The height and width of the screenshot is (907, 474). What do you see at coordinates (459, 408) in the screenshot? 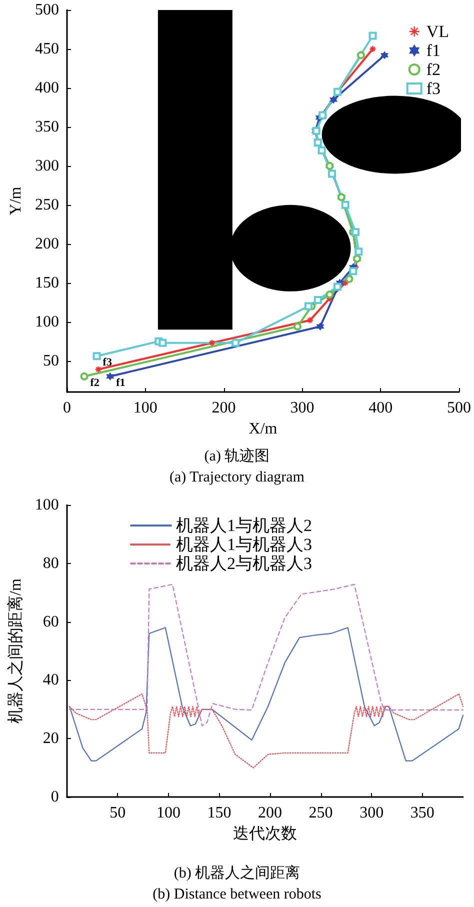
I see `x-tick-label: 500` at bounding box center [459, 408].